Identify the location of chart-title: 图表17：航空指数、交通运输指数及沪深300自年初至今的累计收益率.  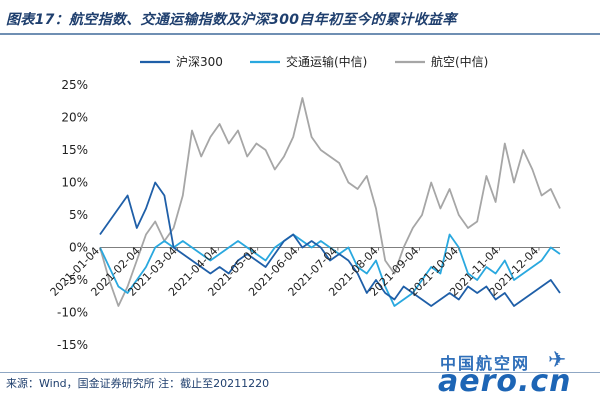
(231, 20).